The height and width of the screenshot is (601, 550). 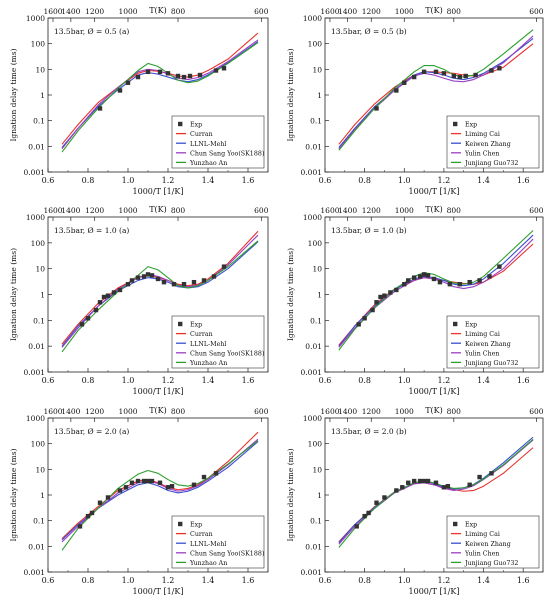 I want to click on top-tick-label: 1600, so click(x=329, y=210).